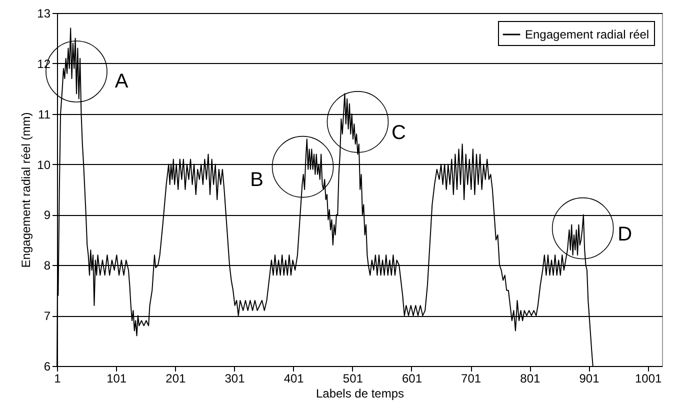  I want to click on x-tick-label: 1, so click(58, 379).